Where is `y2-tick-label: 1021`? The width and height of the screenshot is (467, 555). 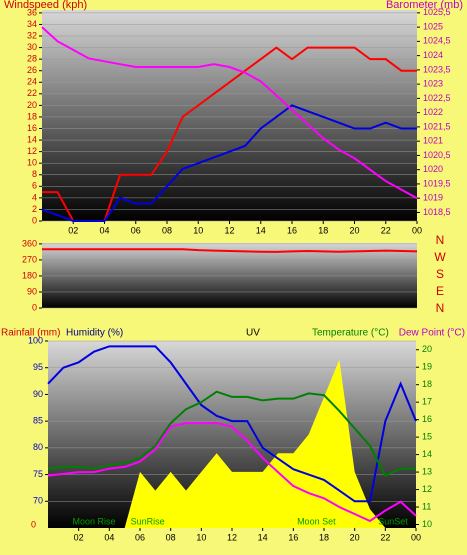 y2-tick-label: 1021 is located at coordinates (433, 141).